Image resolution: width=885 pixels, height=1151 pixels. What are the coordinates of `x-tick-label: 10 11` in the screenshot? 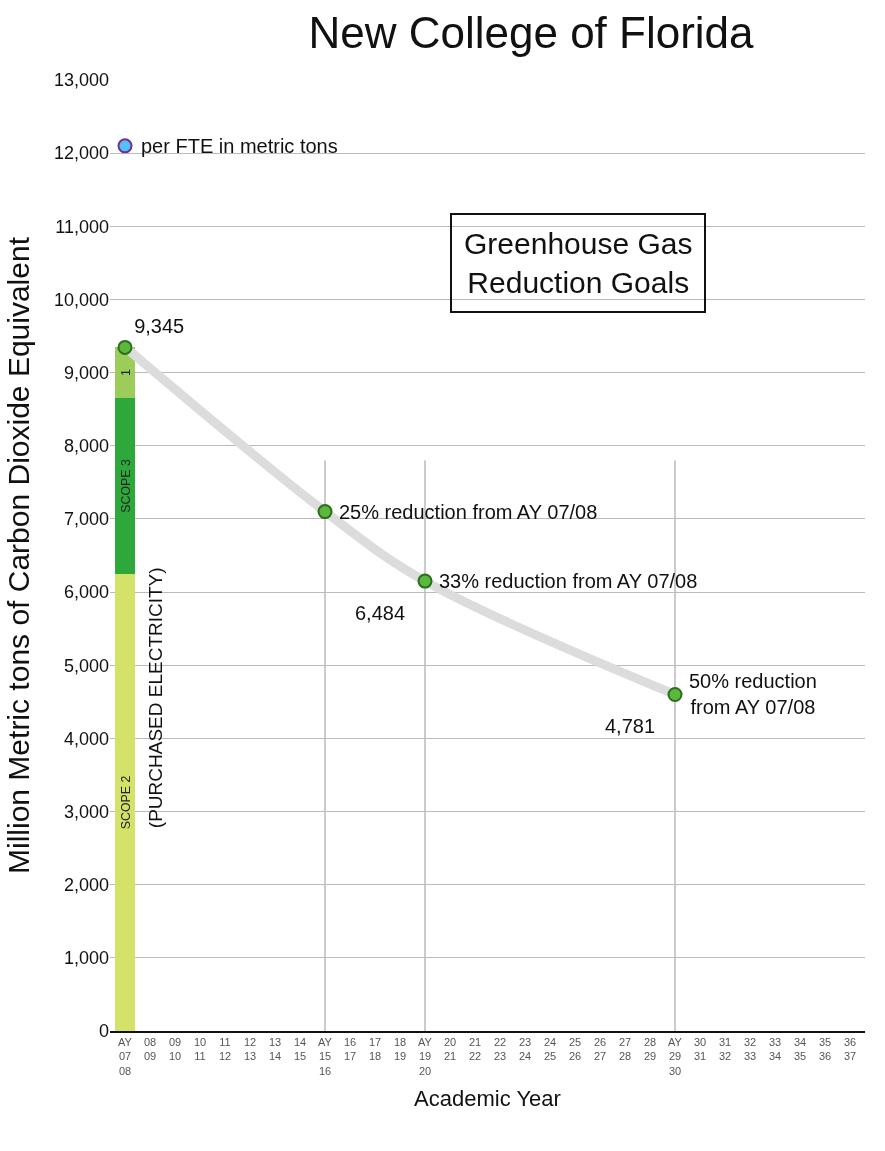 It's located at (200, 1049).